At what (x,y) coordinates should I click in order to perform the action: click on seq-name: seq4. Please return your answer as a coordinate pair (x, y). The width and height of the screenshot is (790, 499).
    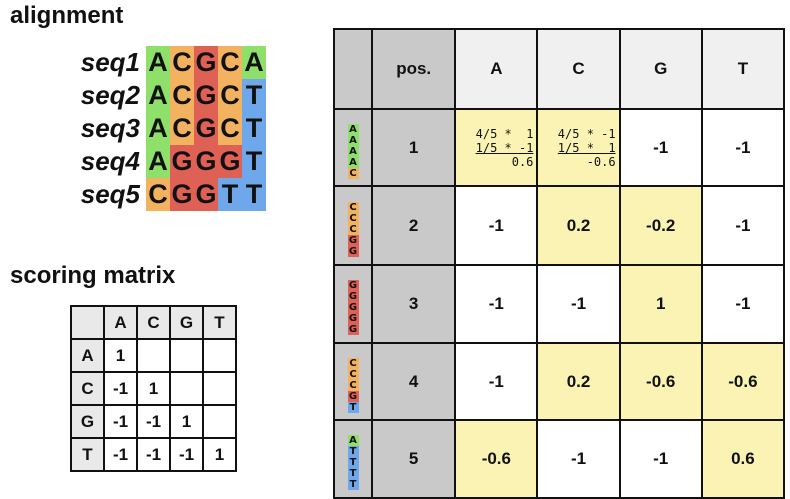
    Looking at the image, I should click on (110, 161).